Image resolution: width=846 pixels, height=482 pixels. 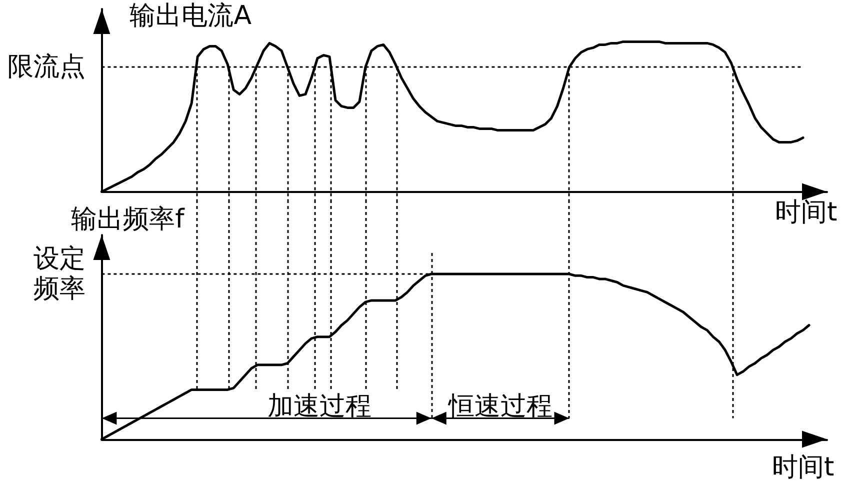 I want to click on annotation: 恒速过程, so click(x=499, y=406).